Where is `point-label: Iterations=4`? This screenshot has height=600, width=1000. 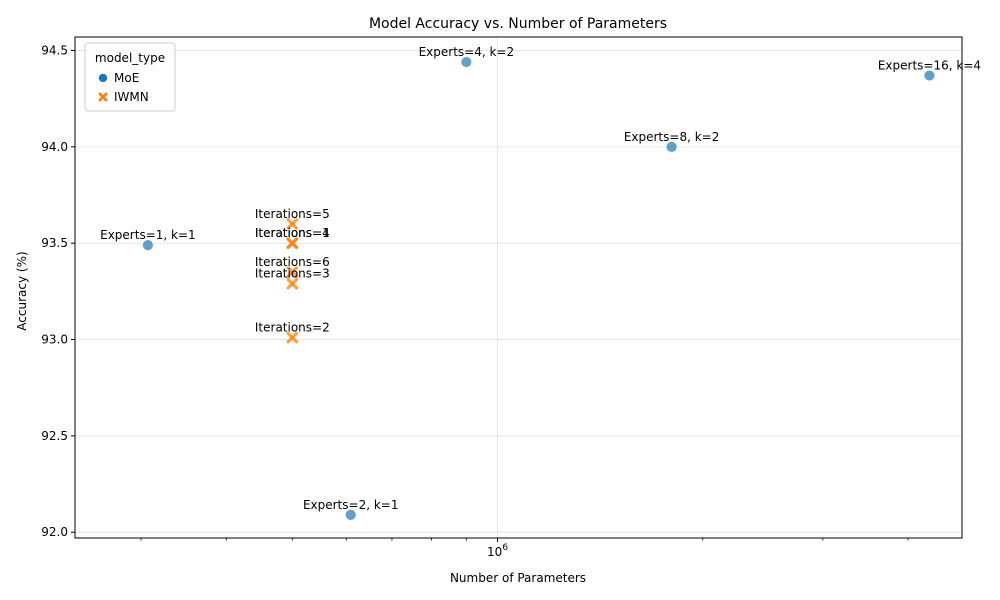 point-label: Iterations=4 is located at coordinates (292, 233).